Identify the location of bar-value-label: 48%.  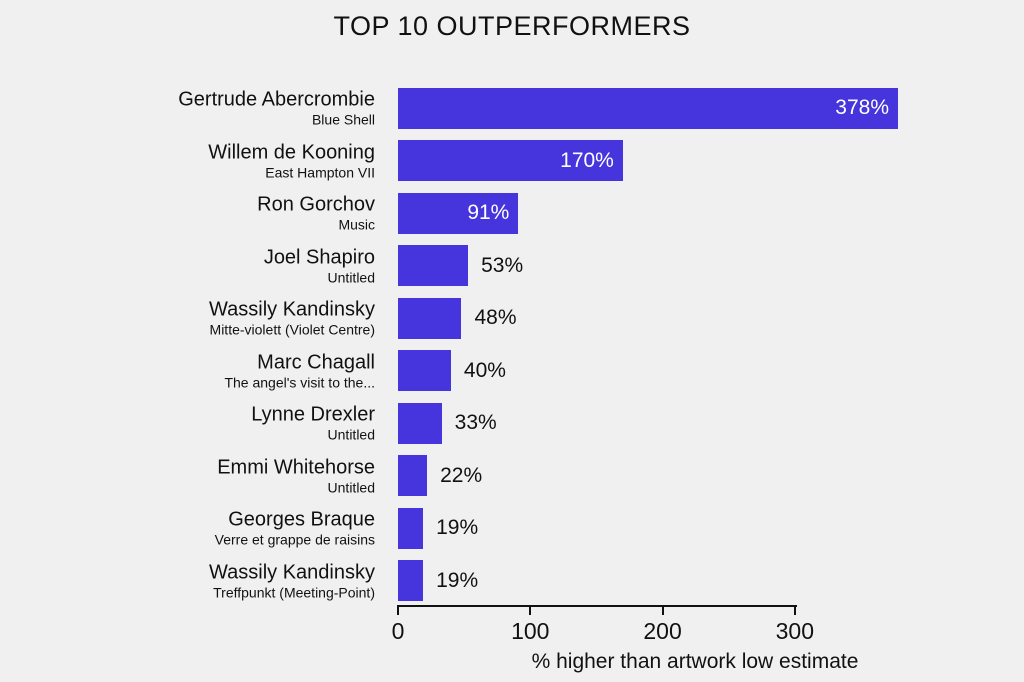
(495, 318).